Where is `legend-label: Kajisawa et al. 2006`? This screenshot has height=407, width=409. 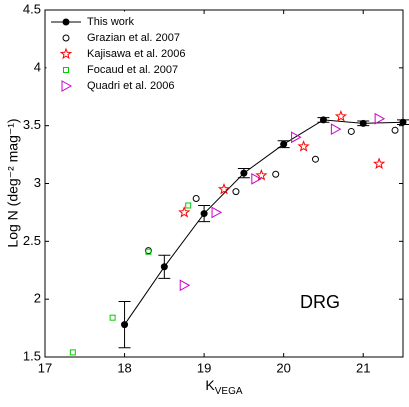 legend-label: Kajisawa et al. 2006 is located at coordinates (136, 54).